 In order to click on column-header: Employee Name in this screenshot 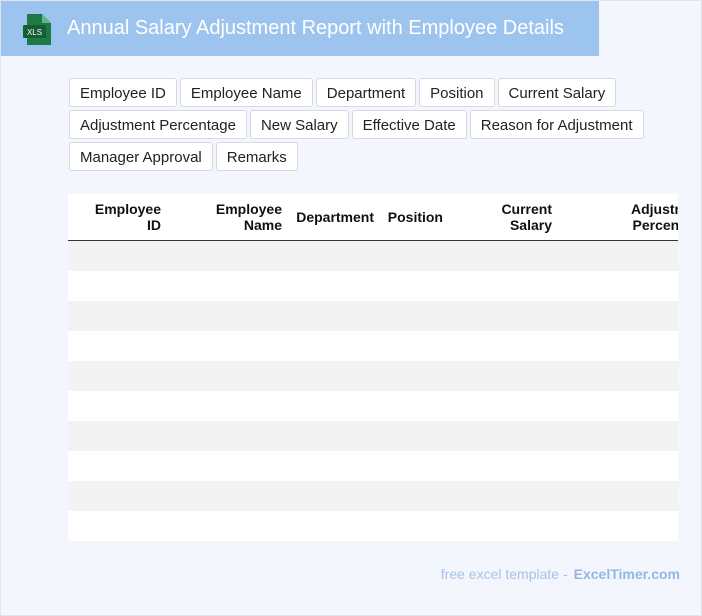, I will do `click(249, 217)`.